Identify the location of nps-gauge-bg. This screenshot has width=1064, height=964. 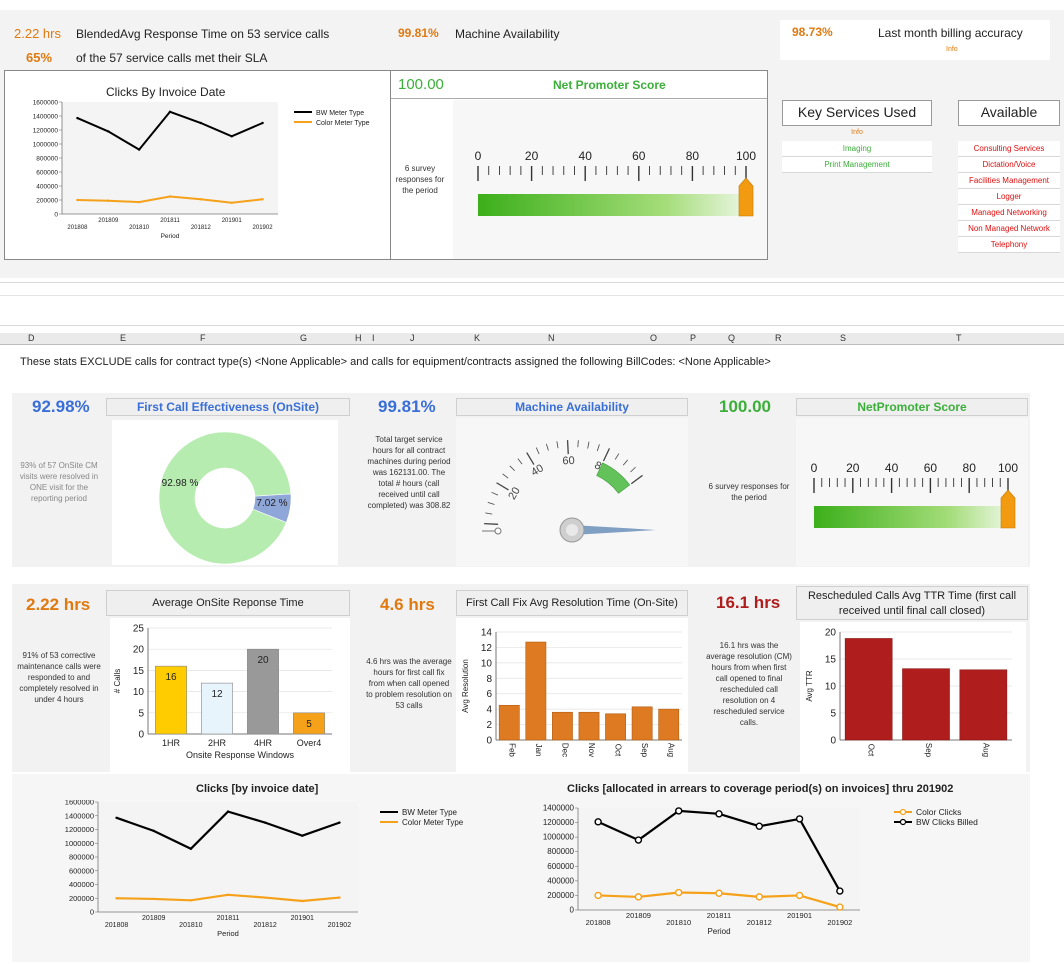
(610, 179).